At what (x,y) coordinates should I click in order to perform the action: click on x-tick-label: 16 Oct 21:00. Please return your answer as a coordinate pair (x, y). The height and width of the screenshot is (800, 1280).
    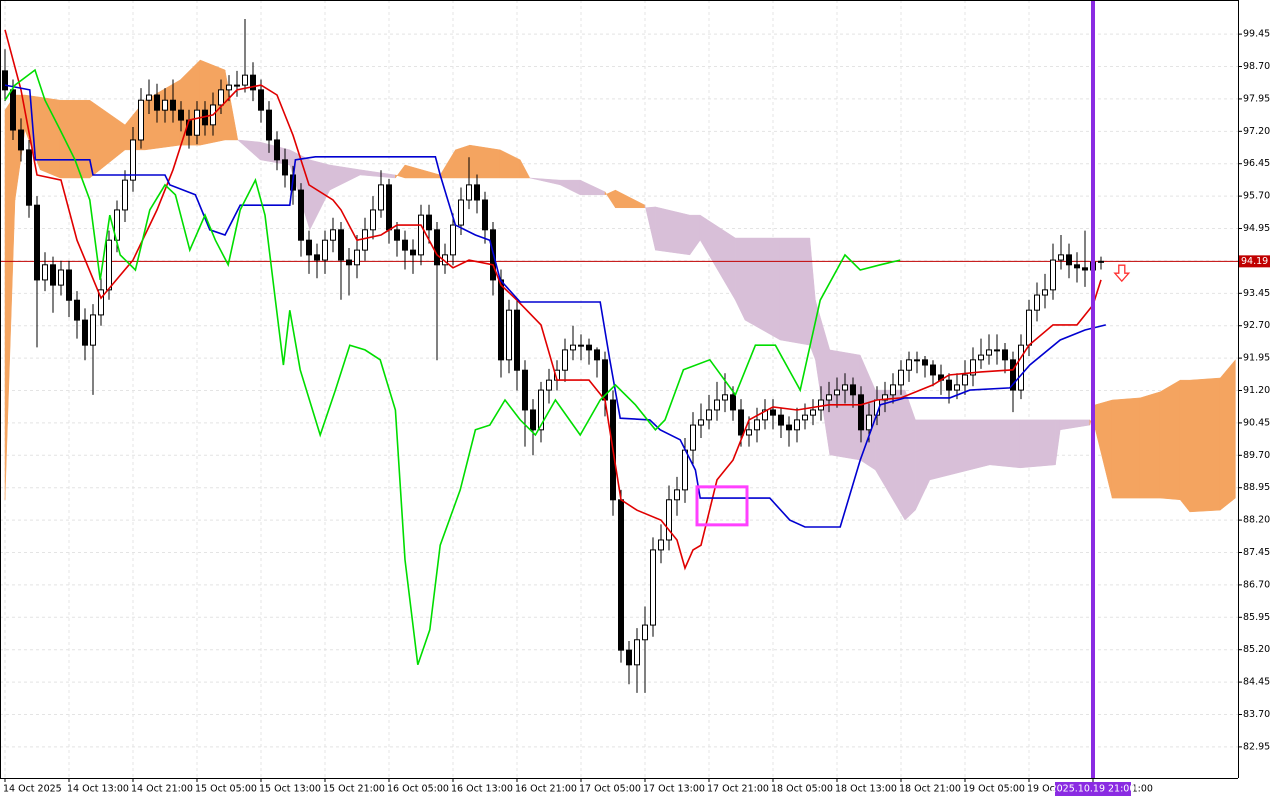
    Looking at the image, I should click on (546, 789).